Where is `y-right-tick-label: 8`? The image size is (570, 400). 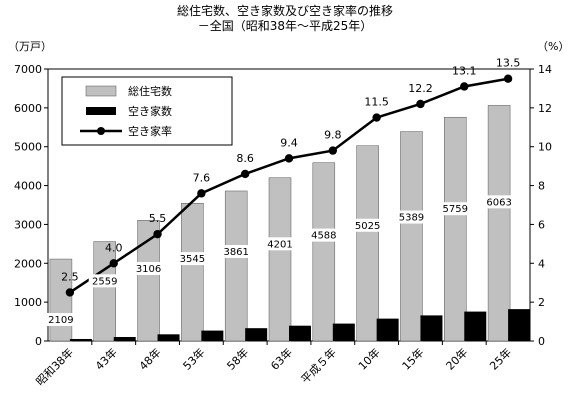 y-right-tick-label: 8 is located at coordinates (541, 186).